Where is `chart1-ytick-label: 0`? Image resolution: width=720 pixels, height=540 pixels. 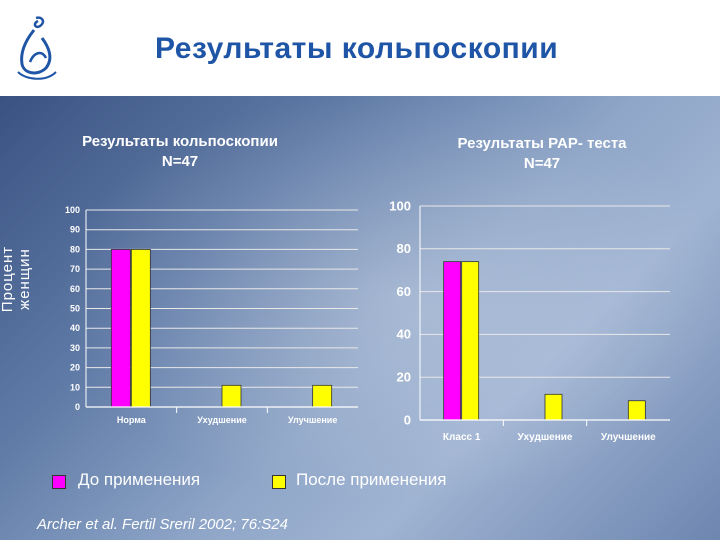 chart1-ytick-label: 0 is located at coordinates (77, 407).